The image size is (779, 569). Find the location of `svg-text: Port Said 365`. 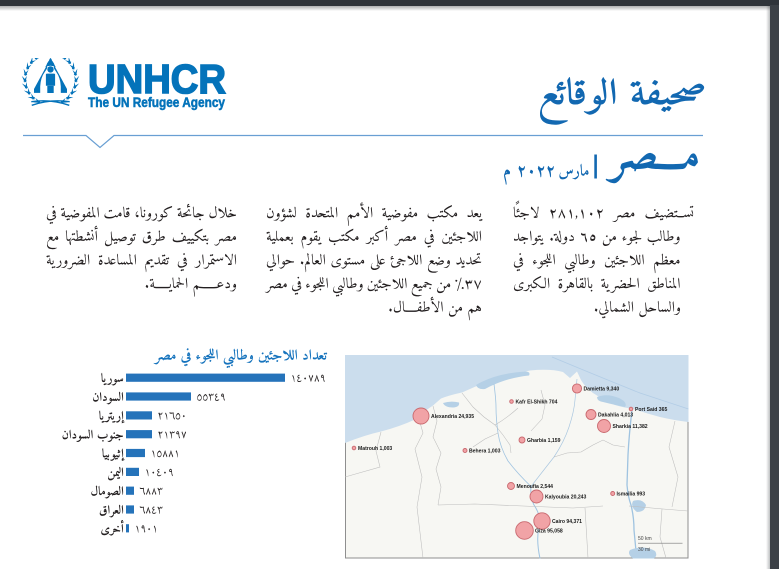

svg-text: Port Said 365 is located at coordinates (651, 410).